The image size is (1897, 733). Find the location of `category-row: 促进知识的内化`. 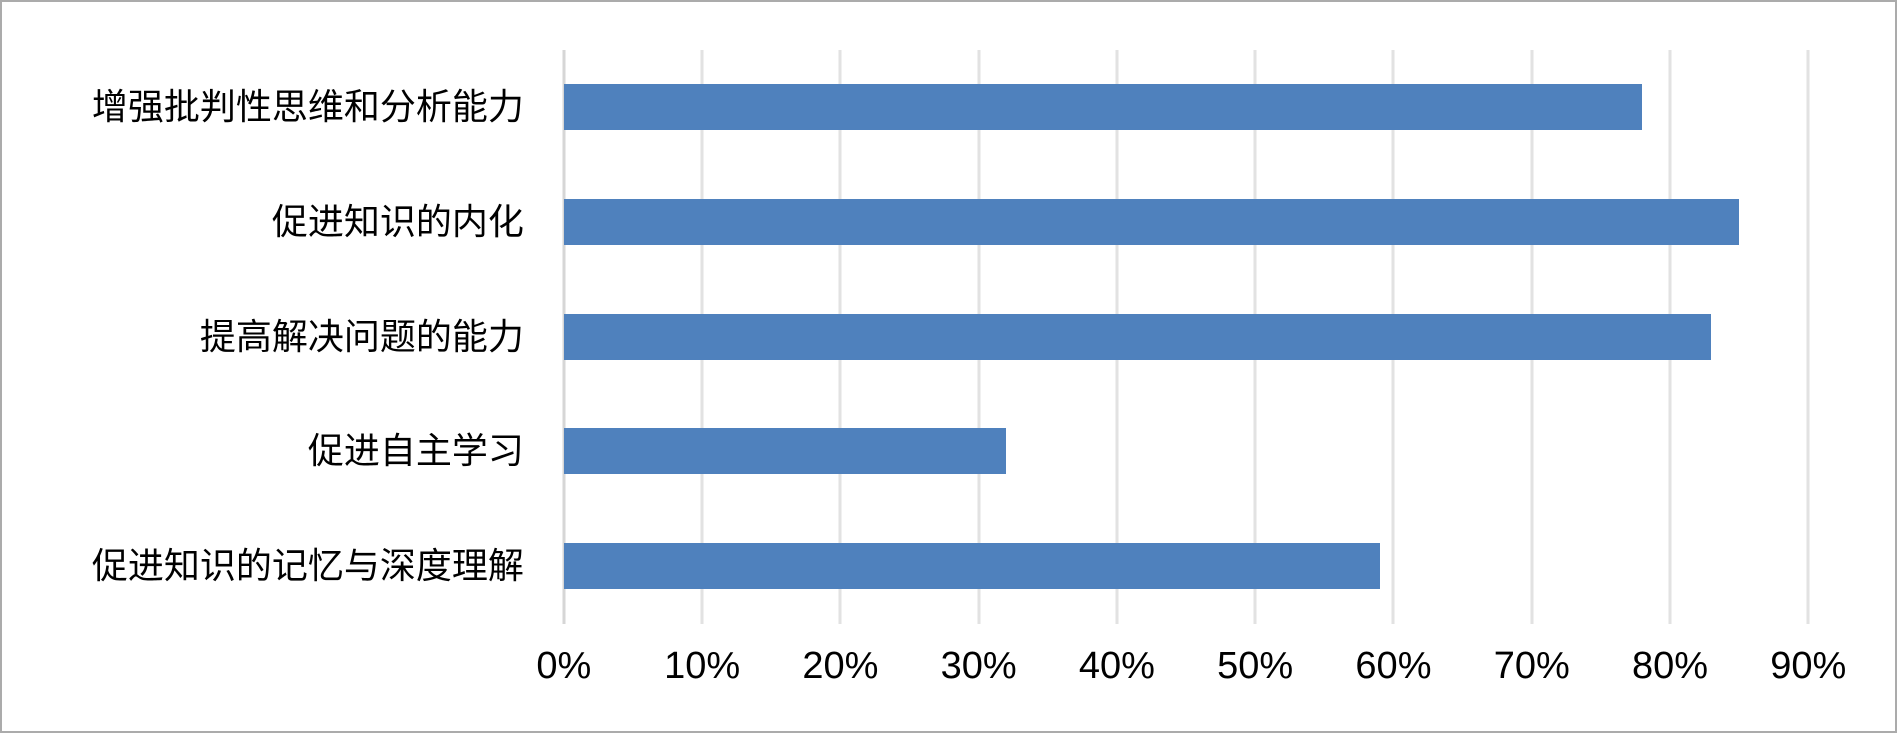

category-row: 促进知识的内化 is located at coordinates (263, 222).